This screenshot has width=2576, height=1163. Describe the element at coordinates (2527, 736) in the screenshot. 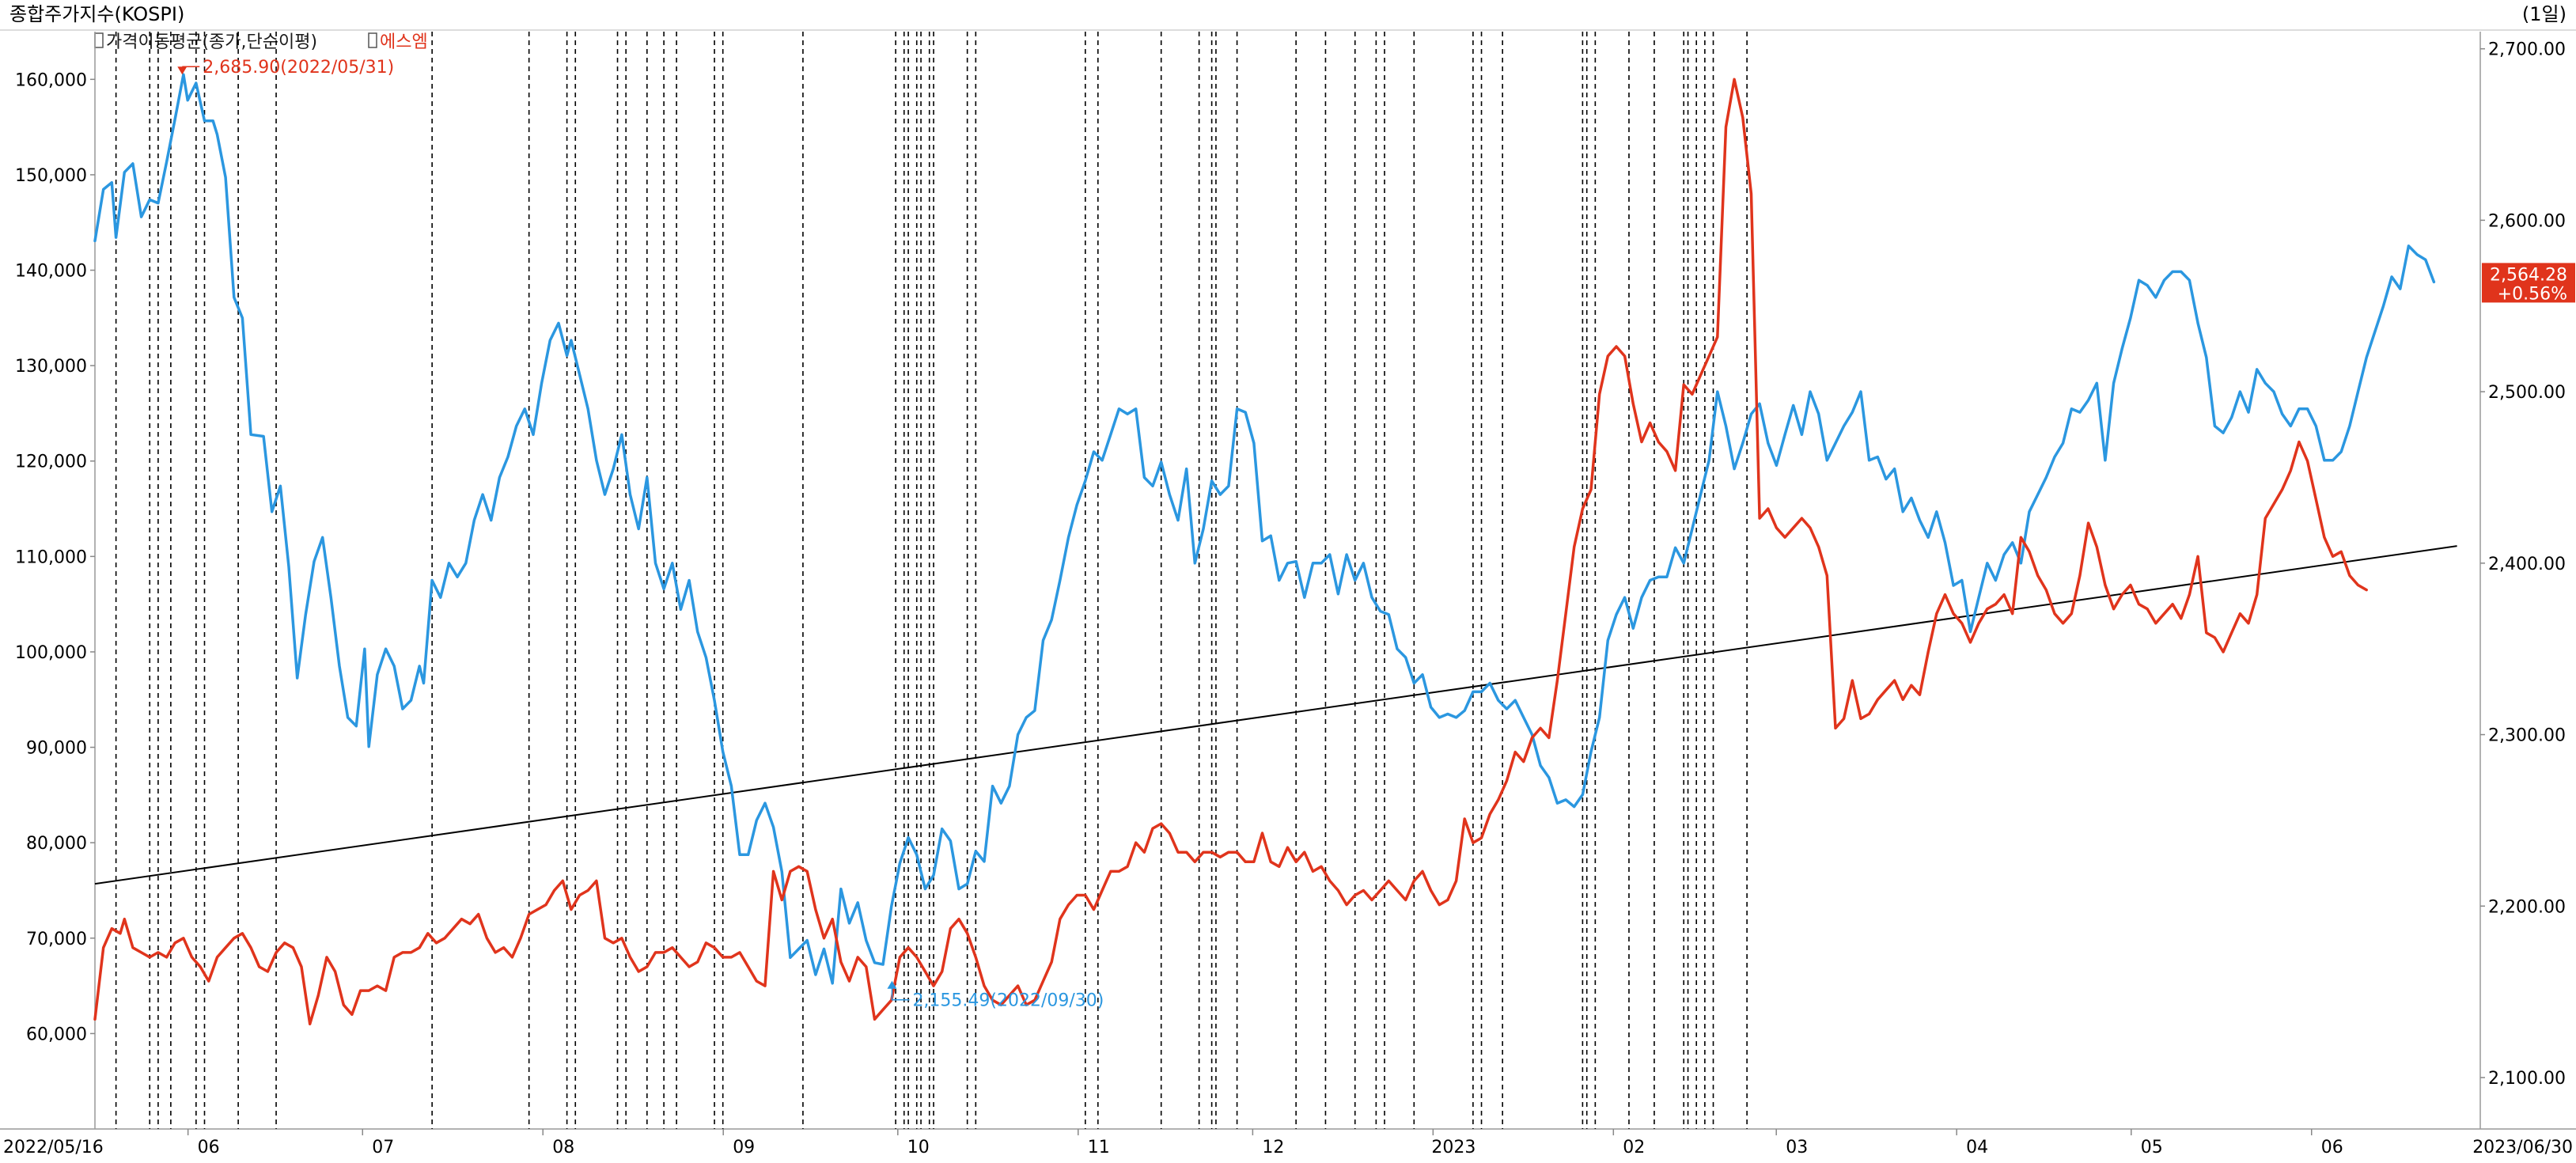

I see `right-tick-label: 2,300.00` at that location.